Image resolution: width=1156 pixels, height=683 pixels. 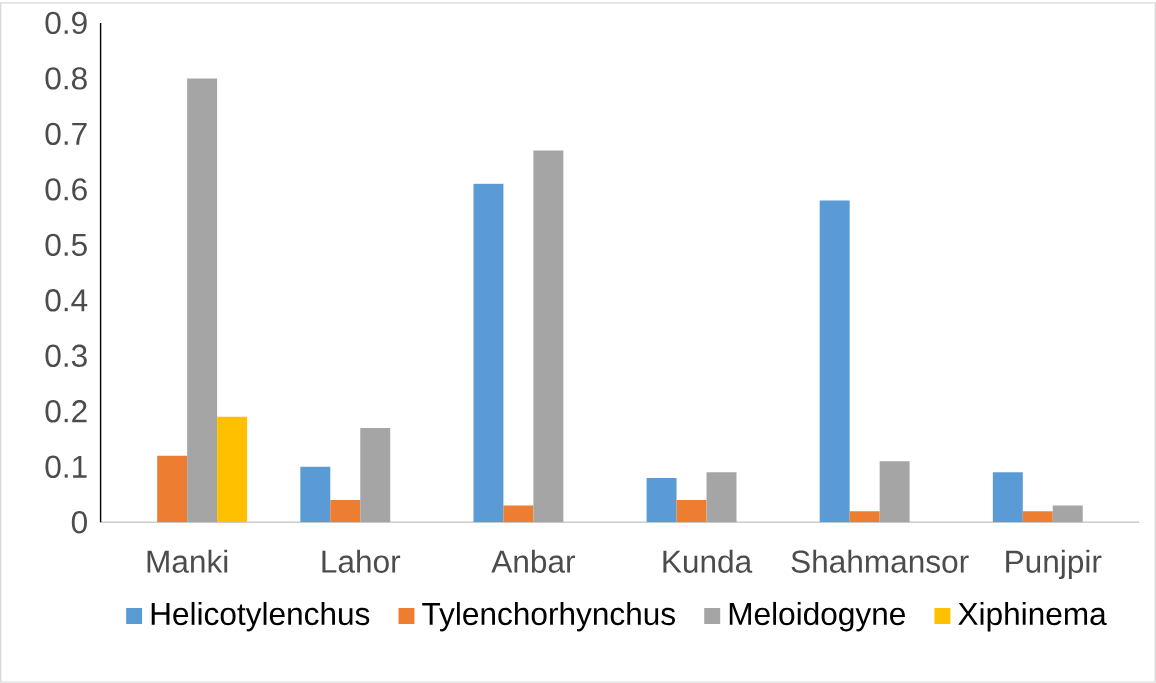 I want to click on y-tick-label: 0.5, so click(x=66, y=245).